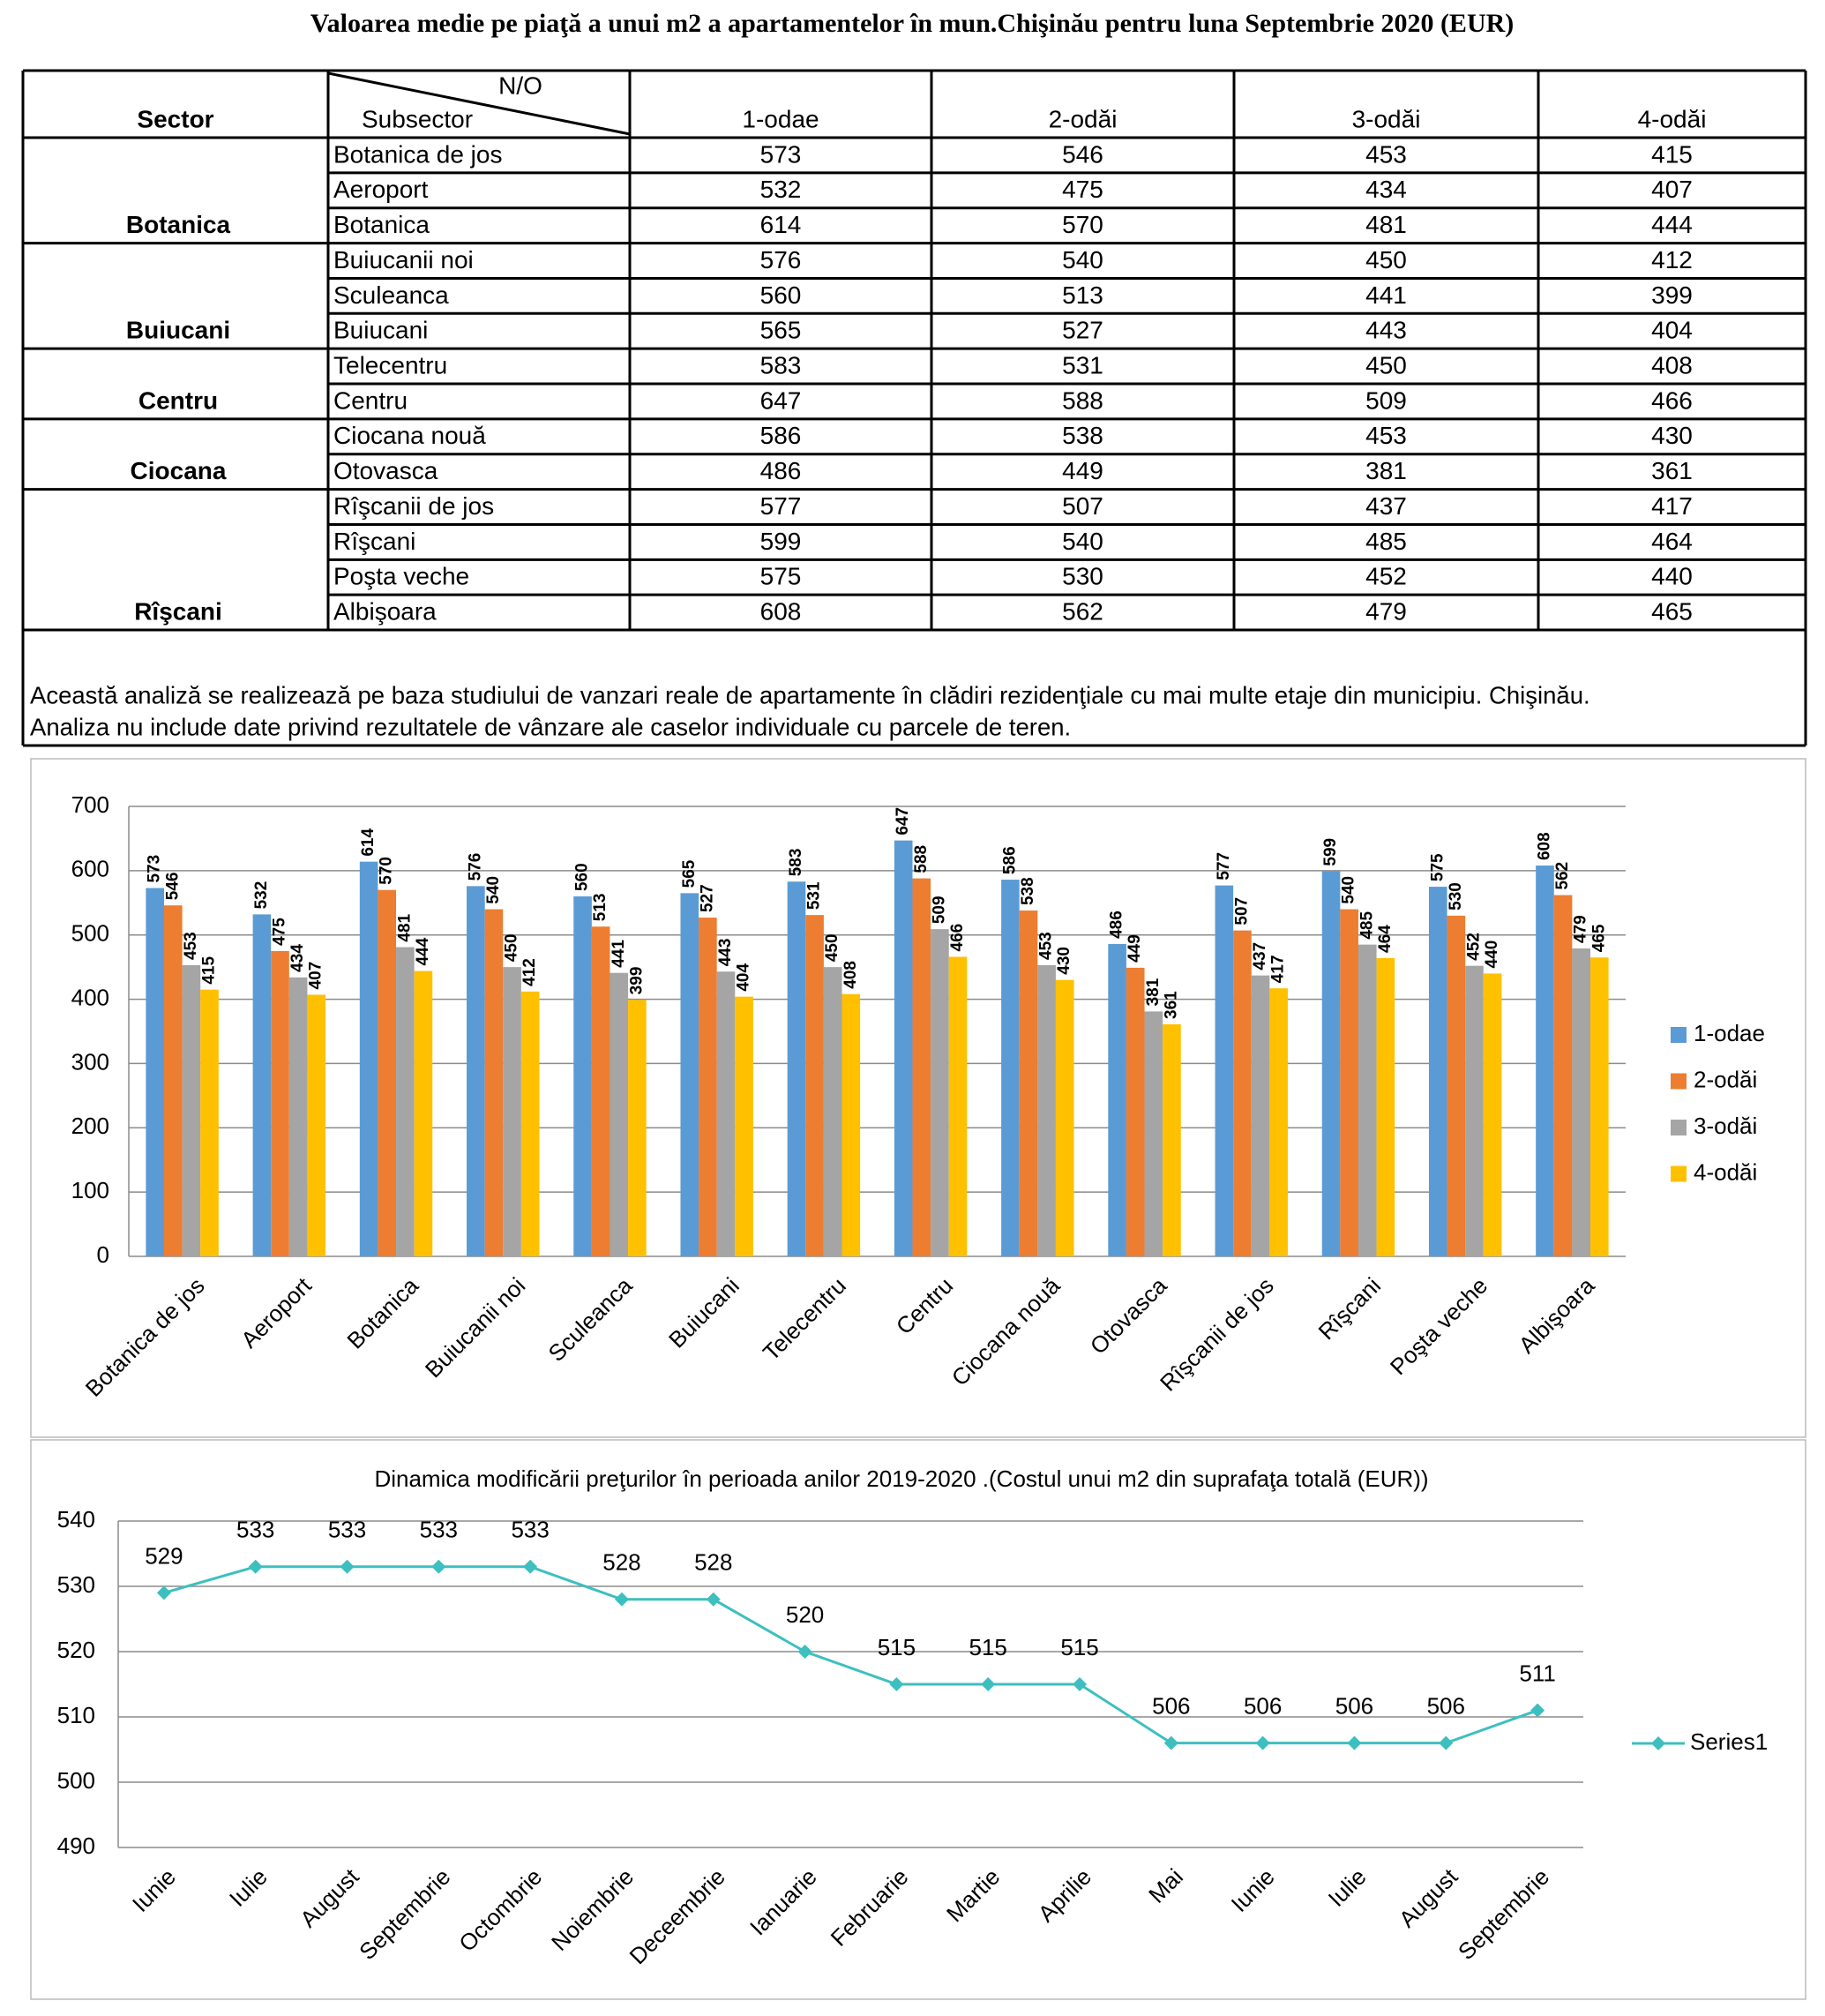 This screenshot has width=1825, height=2016. I want to click on y-tick-label: 520, so click(76, 1650).